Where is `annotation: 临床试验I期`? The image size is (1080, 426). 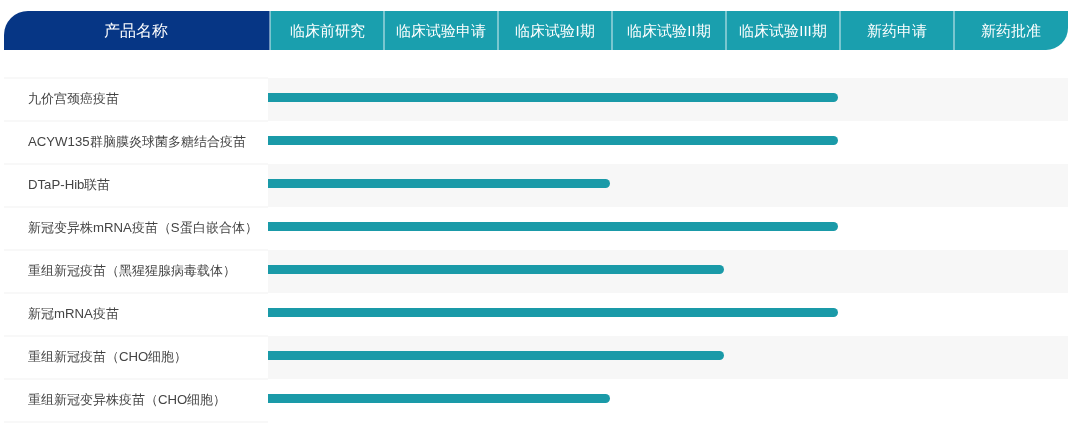 annotation: 临床试验I期 is located at coordinates (555, 30).